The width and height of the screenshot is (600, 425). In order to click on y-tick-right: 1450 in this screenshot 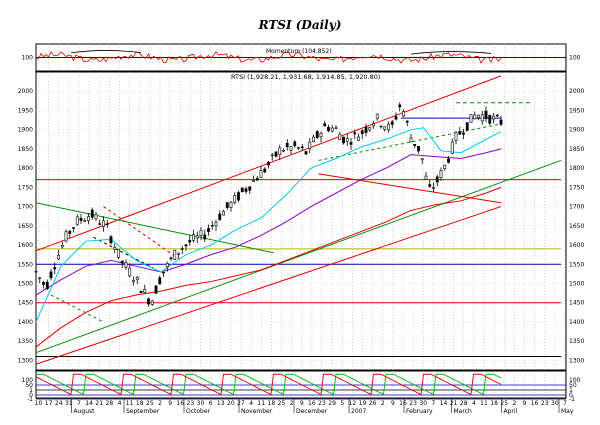, I will do `click(576, 303)`.